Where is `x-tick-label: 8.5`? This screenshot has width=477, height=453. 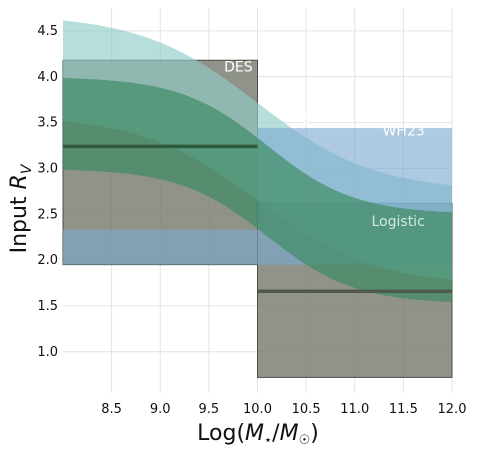
x-tick-label: 8.5 is located at coordinates (111, 409).